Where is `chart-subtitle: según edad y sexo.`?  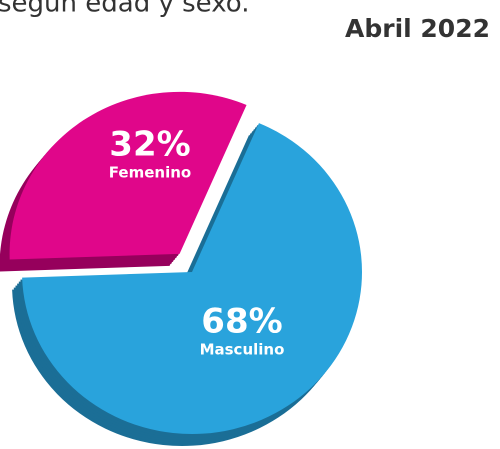
chart-subtitle: según edad y sexo. is located at coordinates (125, 9).